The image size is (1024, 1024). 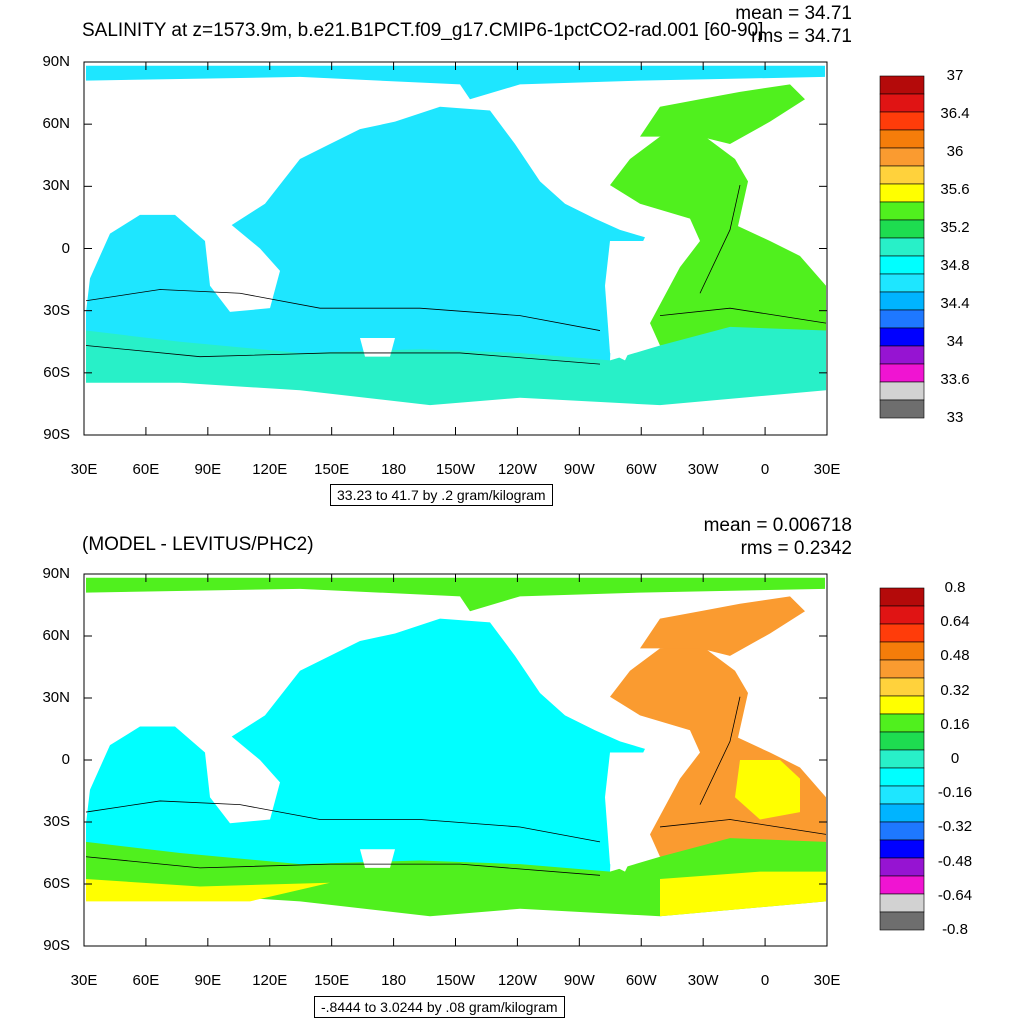 I want to click on panel-top-rms: rms = 34.71, so click(x=801, y=36).